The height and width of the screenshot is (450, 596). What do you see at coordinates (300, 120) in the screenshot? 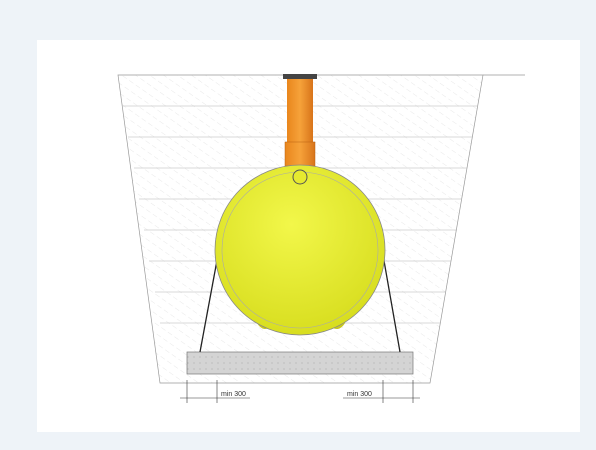
I see `pipe` at bounding box center [300, 120].